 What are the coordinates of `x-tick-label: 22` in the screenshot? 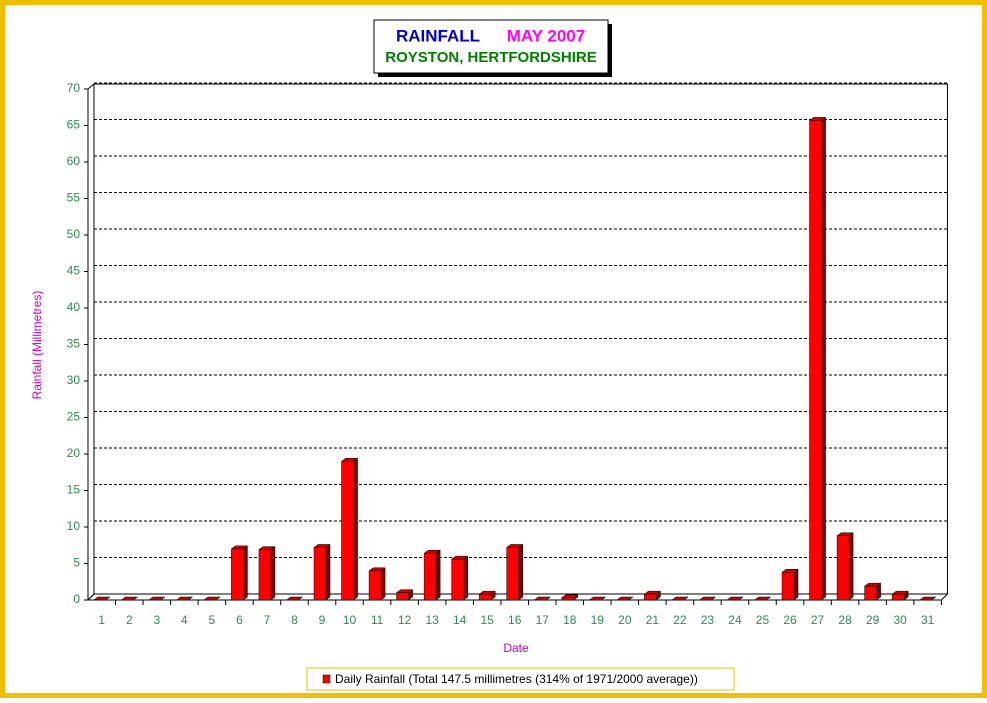 It's located at (680, 620).